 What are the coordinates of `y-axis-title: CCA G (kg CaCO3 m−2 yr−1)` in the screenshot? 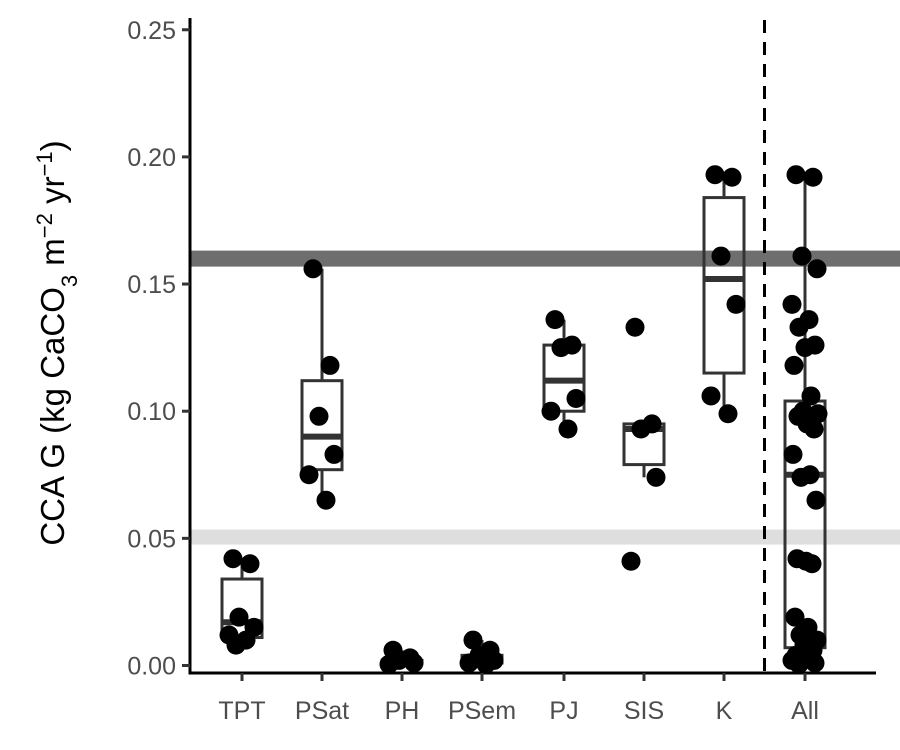 It's located at (57, 342).